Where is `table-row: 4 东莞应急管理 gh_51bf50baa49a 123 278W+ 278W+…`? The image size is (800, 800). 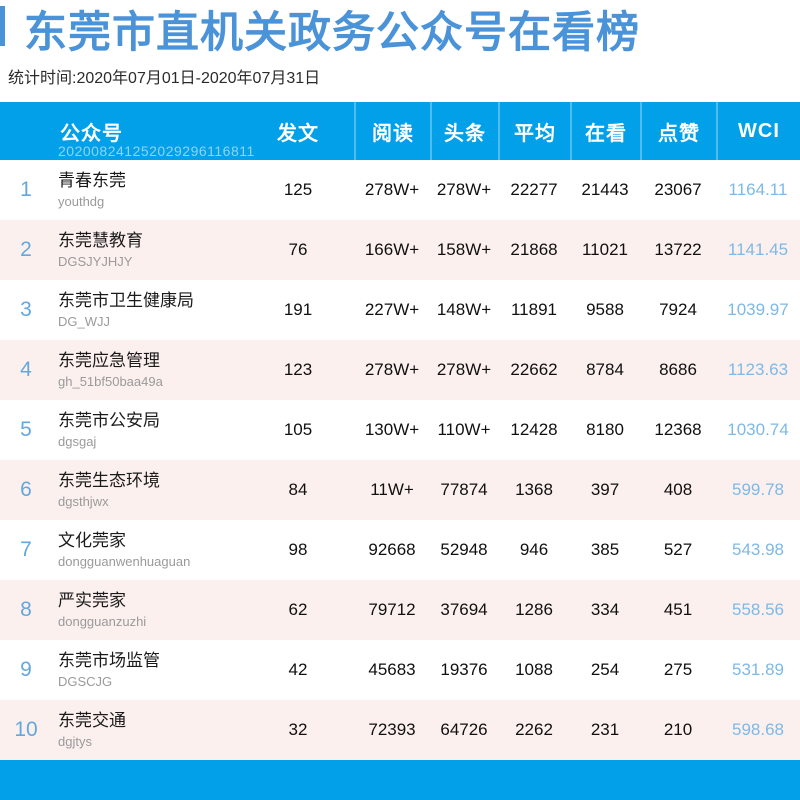
table-row: 4 东莞应急管理 gh_51bf50baa49a 123 278W+ 278W+… is located at coordinates (400, 370).